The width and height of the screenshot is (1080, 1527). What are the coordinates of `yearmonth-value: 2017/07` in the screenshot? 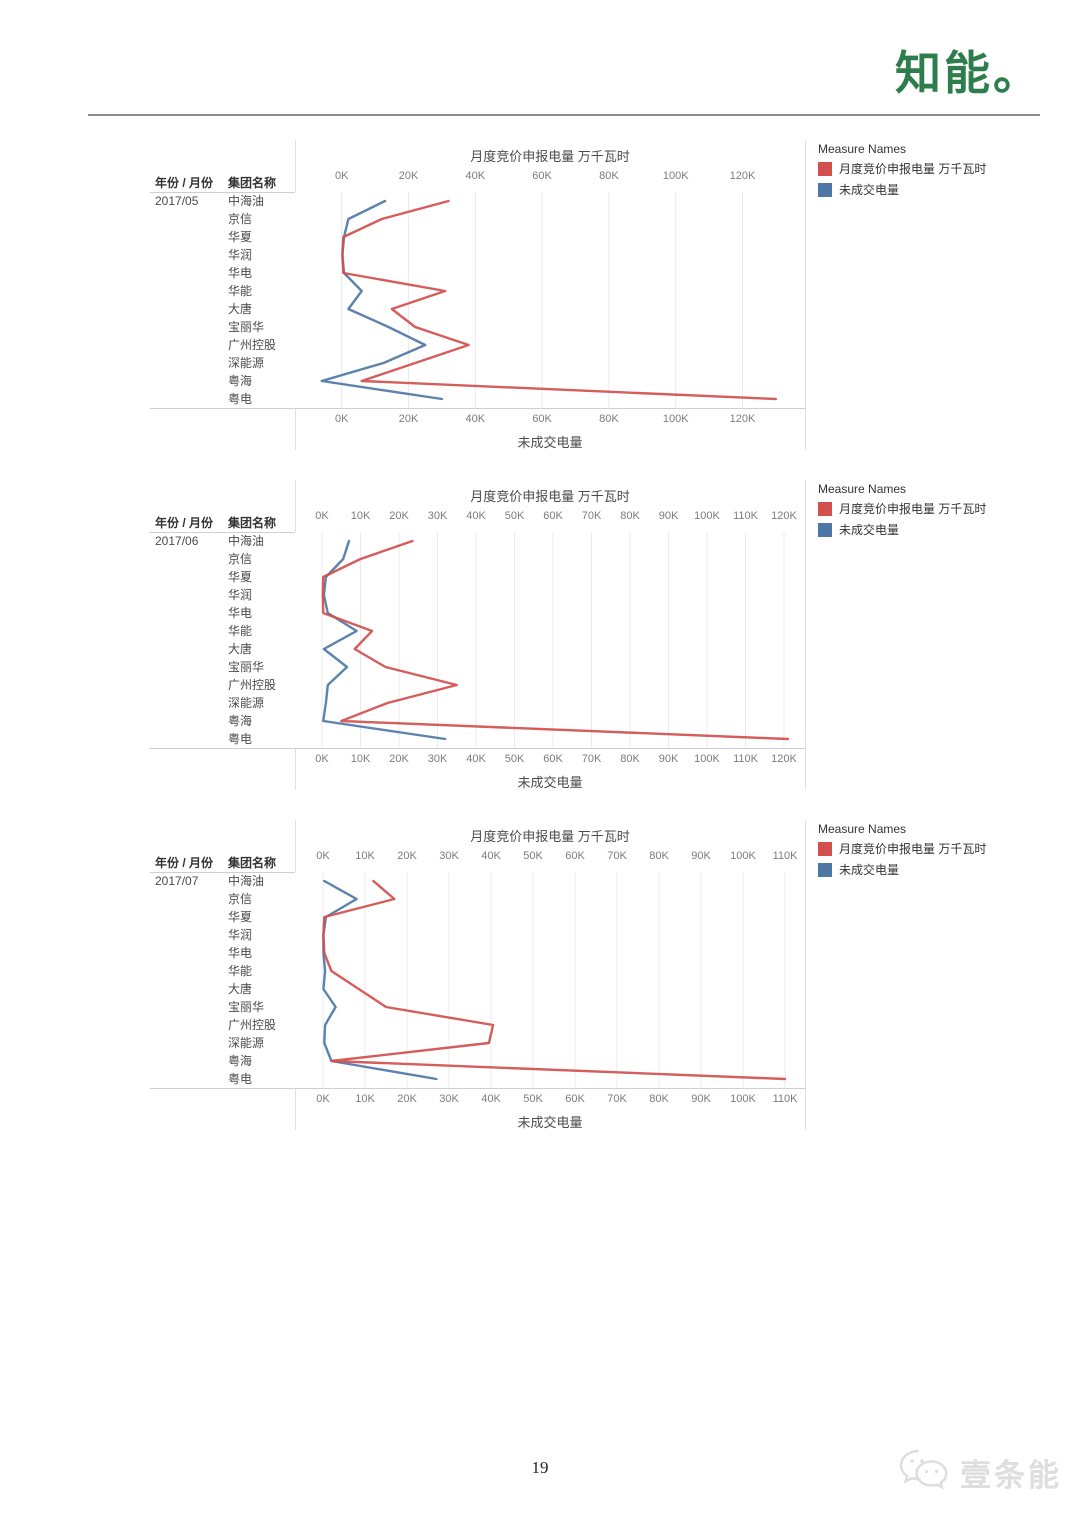 It's located at (177, 881).